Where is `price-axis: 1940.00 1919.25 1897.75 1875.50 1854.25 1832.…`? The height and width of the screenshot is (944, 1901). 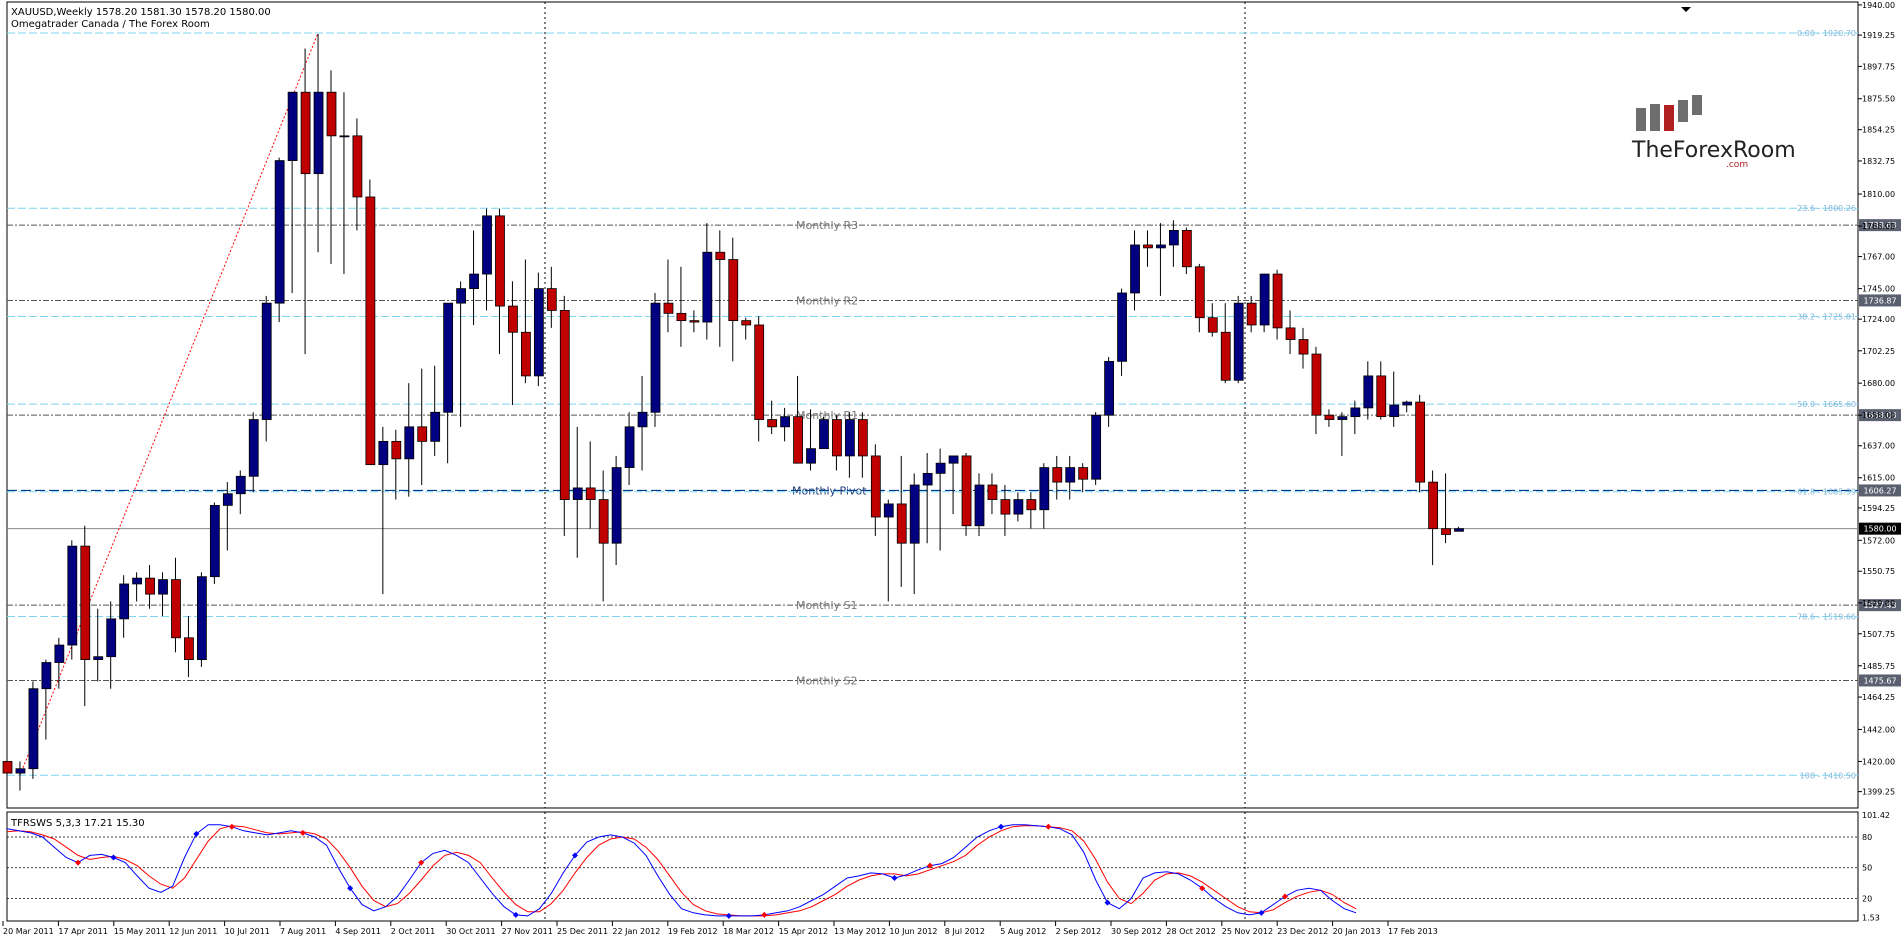
price-axis: 1940.00 1919.25 1897.75 1875.50 1854.25 1832.… is located at coordinates (1876, 399).